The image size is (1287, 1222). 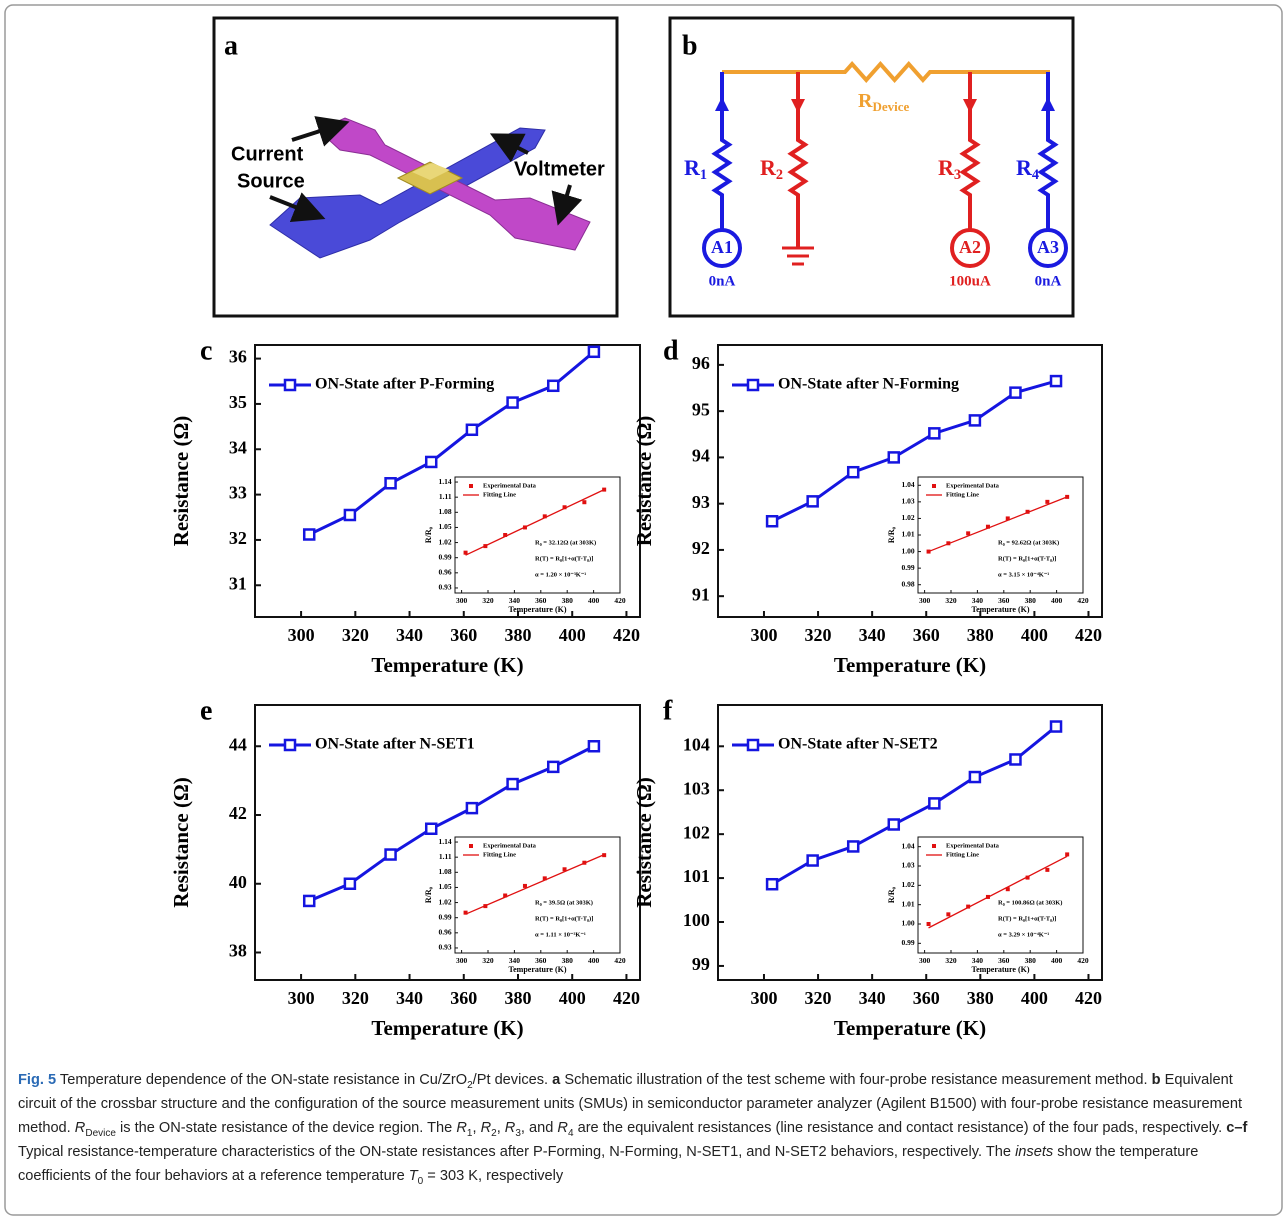 I want to click on inset-annotation: R(T) = R₀[1+α(T-T₀)], so click(x=564, y=558).